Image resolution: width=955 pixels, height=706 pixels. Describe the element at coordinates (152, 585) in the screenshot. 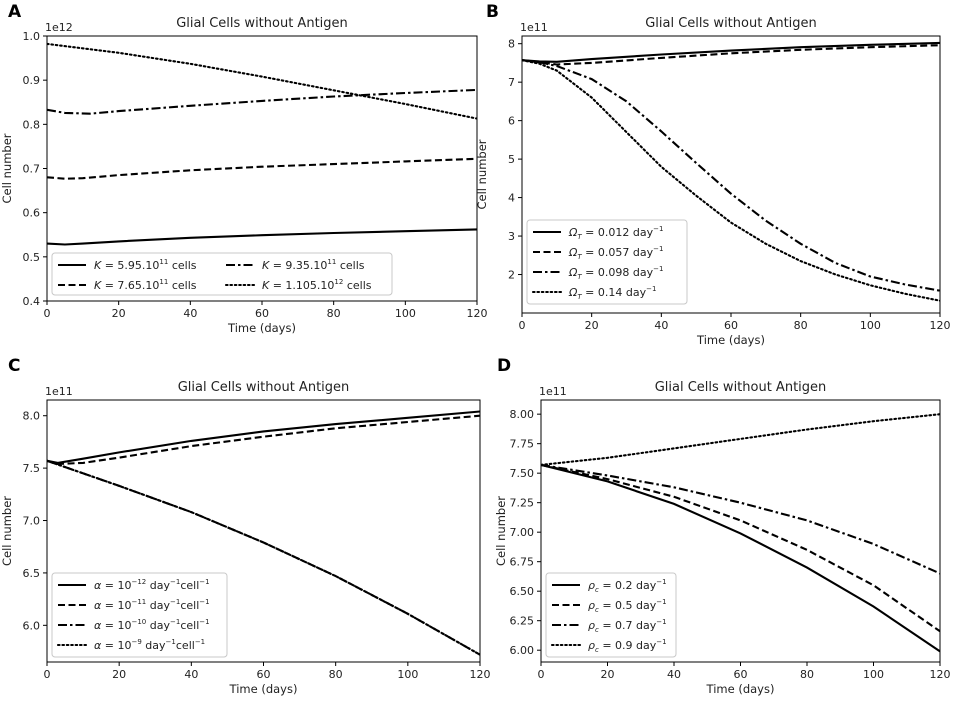

I see `legend-label: α = 10−12 day−1cell−1` at that location.